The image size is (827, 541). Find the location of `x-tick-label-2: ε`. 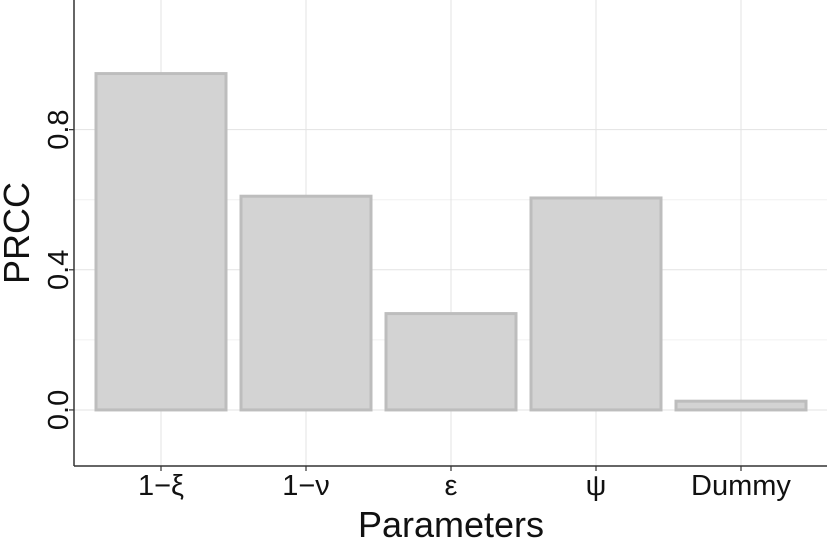

x-tick-label-2: ε is located at coordinates (451, 486).